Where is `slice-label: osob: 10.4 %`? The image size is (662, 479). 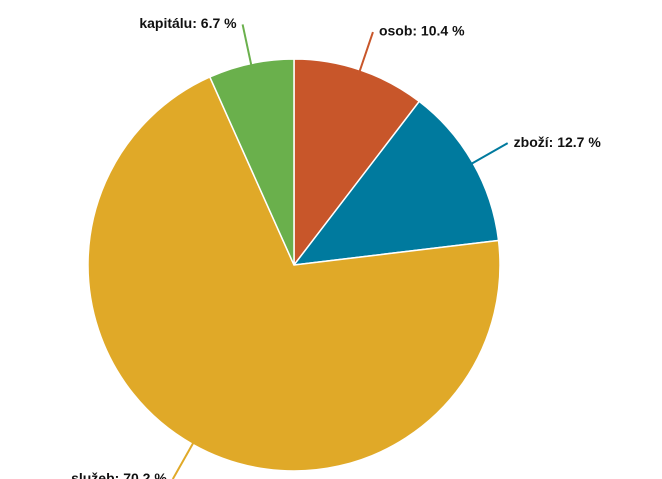 slice-label: osob: 10.4 % is located at coordinates (422, 31).